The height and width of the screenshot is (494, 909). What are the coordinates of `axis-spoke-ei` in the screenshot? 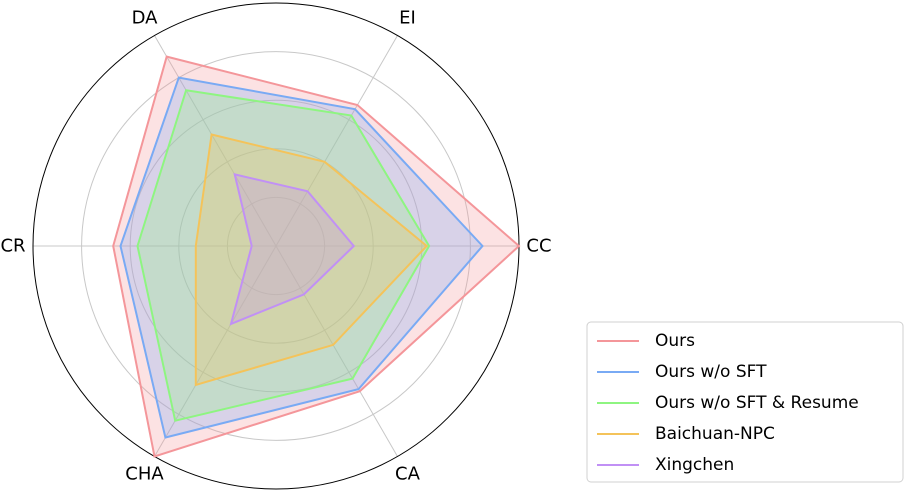 It's located at (336, 141).